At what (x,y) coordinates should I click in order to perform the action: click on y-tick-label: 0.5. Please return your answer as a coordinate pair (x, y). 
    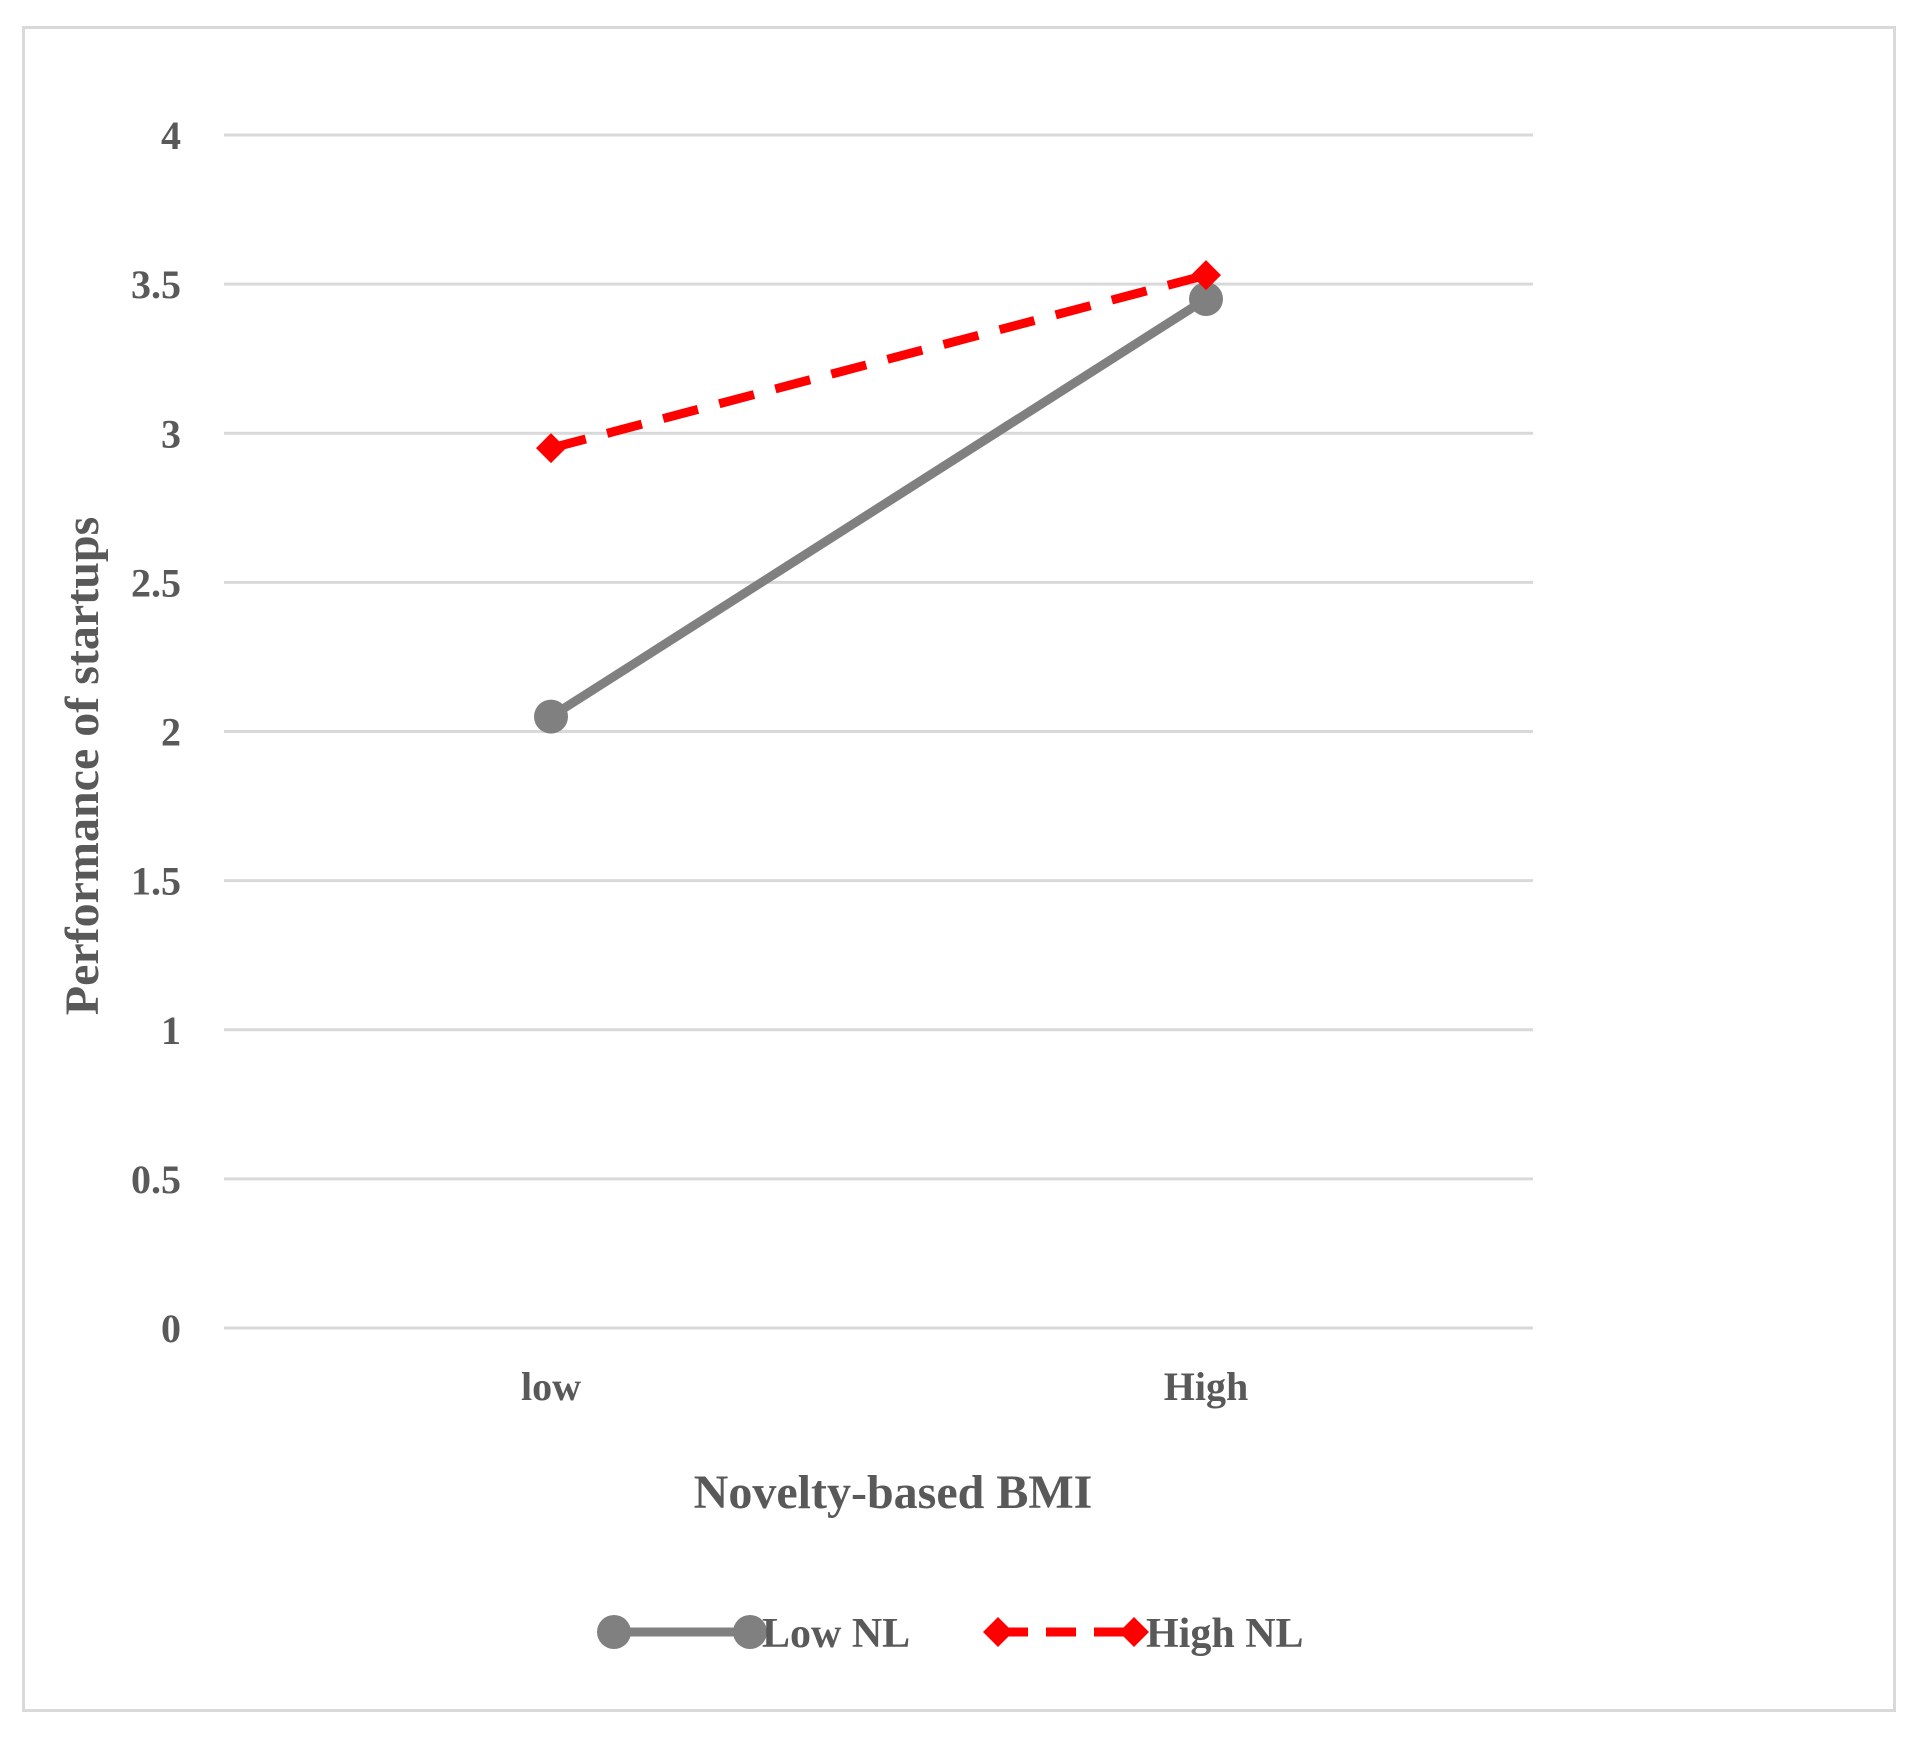
    Looking at the image, I should click on (156, 1179).